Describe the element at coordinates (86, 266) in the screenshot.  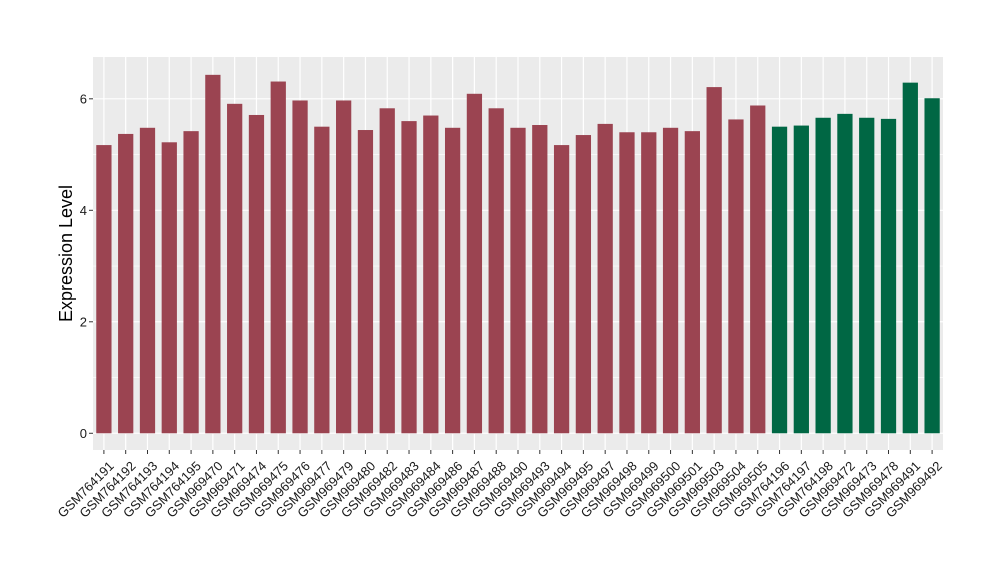
I see `y-axis: 0 2 4 6` at that location.